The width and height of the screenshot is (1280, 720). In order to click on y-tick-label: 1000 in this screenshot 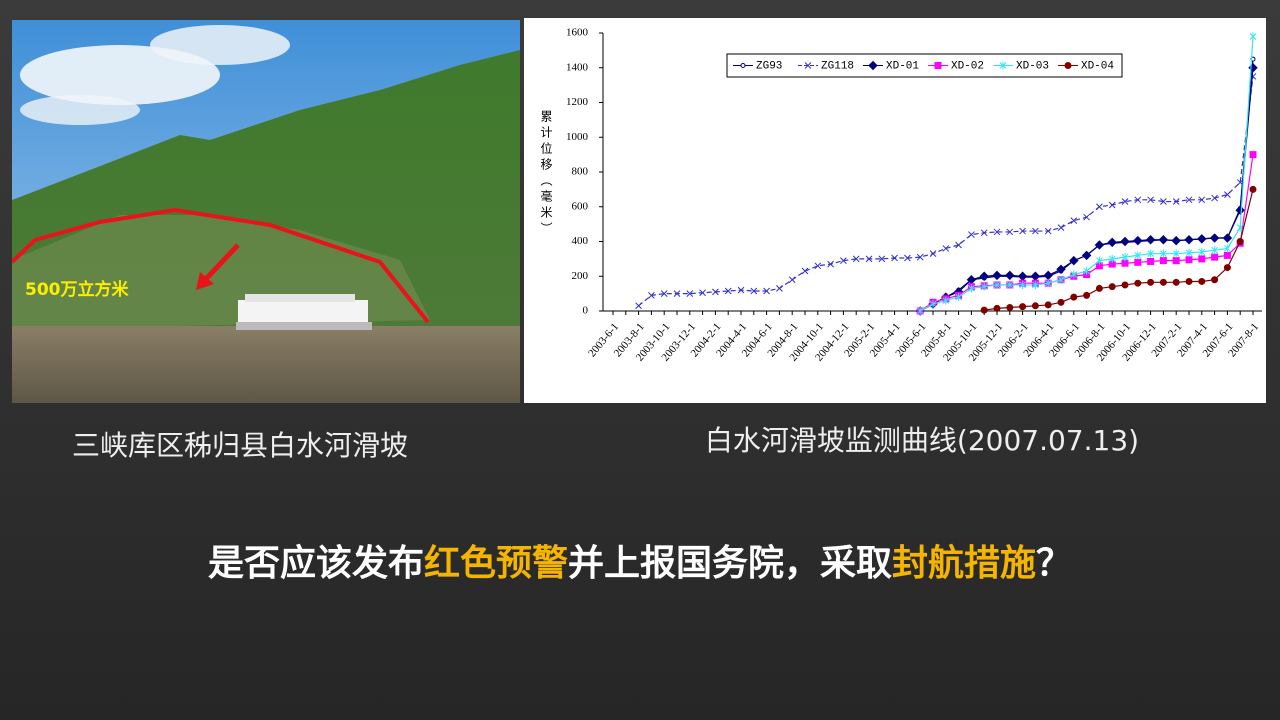, I will do `click(577, 137)`.